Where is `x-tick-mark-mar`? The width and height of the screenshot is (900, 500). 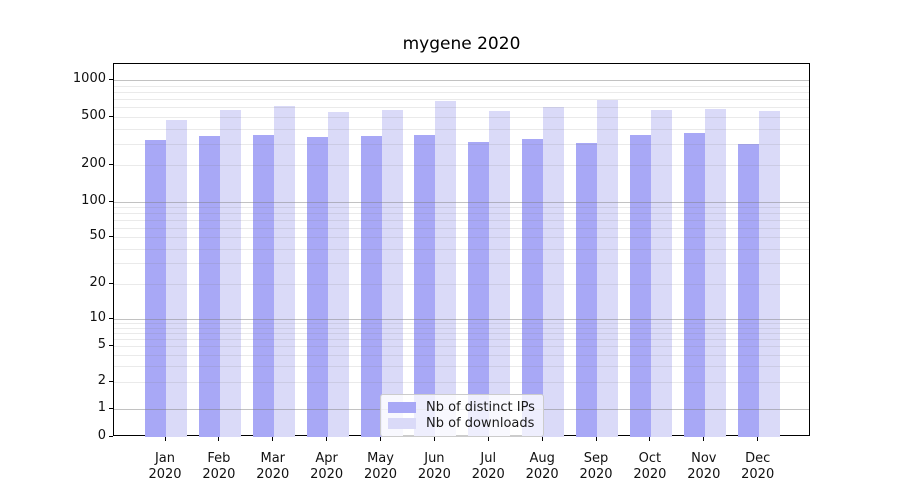 x-tick-mark-mar is located at coordinates (273, 439).